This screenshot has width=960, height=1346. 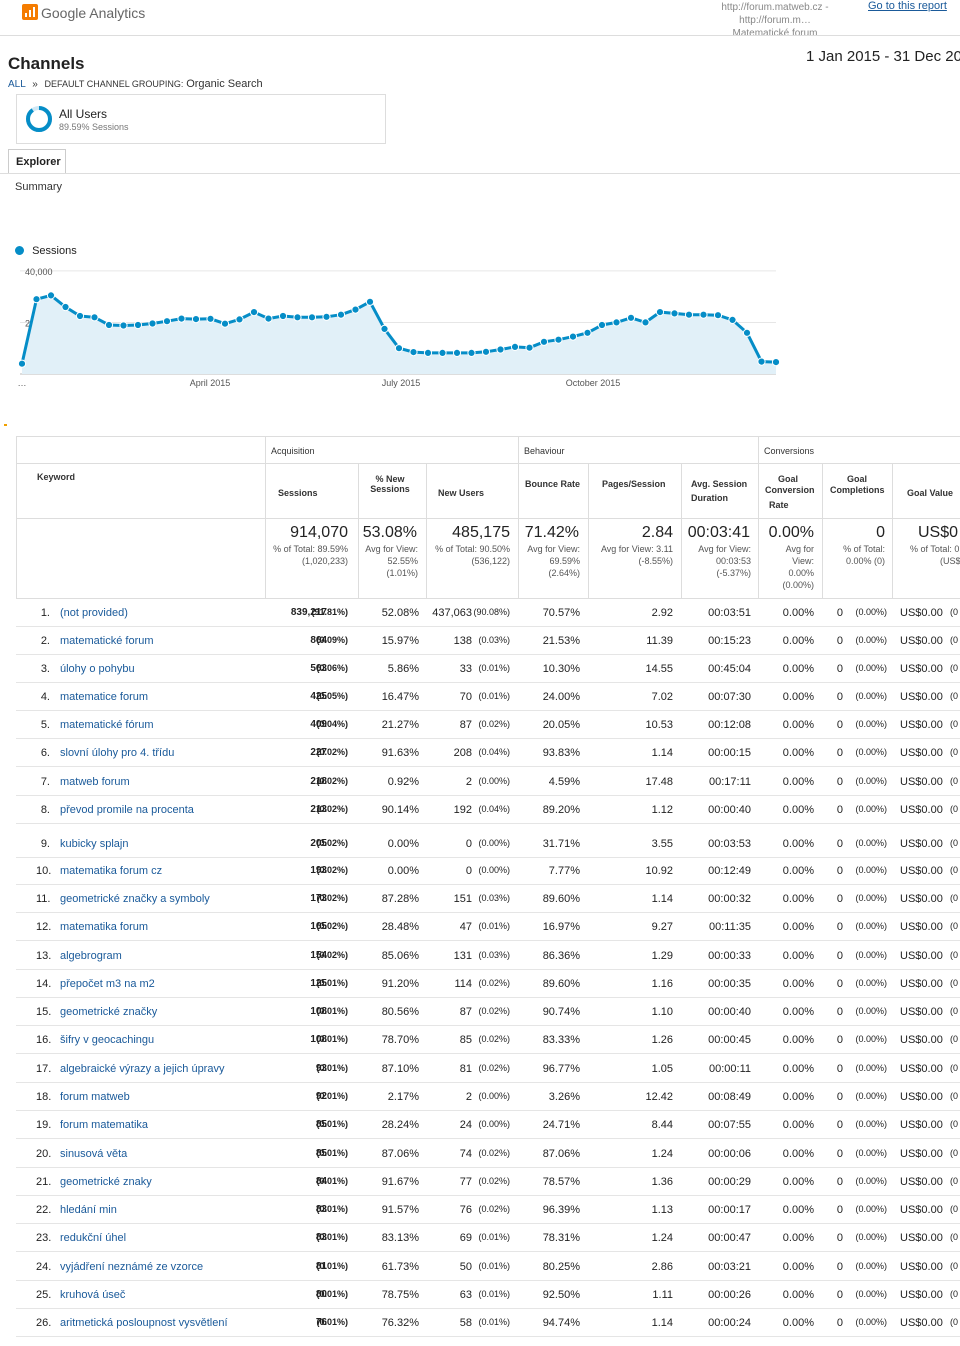 What do you see at coordinates (127, 810) in the screenshot?
I see `keyword-link: převod promile na procenta` at bounding box center [127, 810].